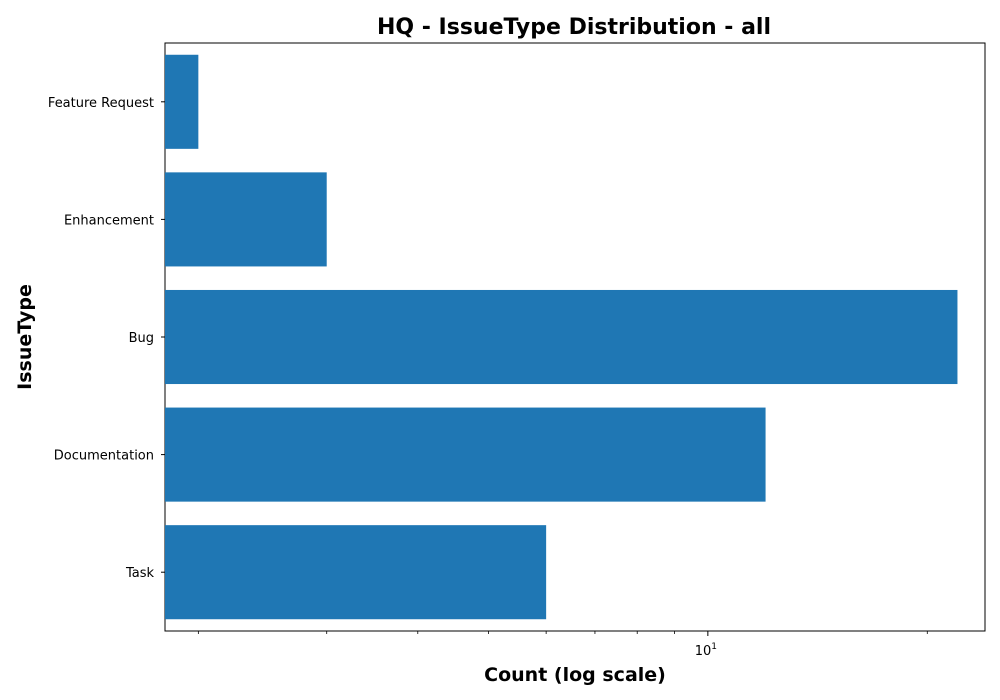 This screenshot has height=700, width=1000. What do you see at coordinates (182, 101) in the screenshot?
I see `bar-feature-request` at bounding box center [182, 101].